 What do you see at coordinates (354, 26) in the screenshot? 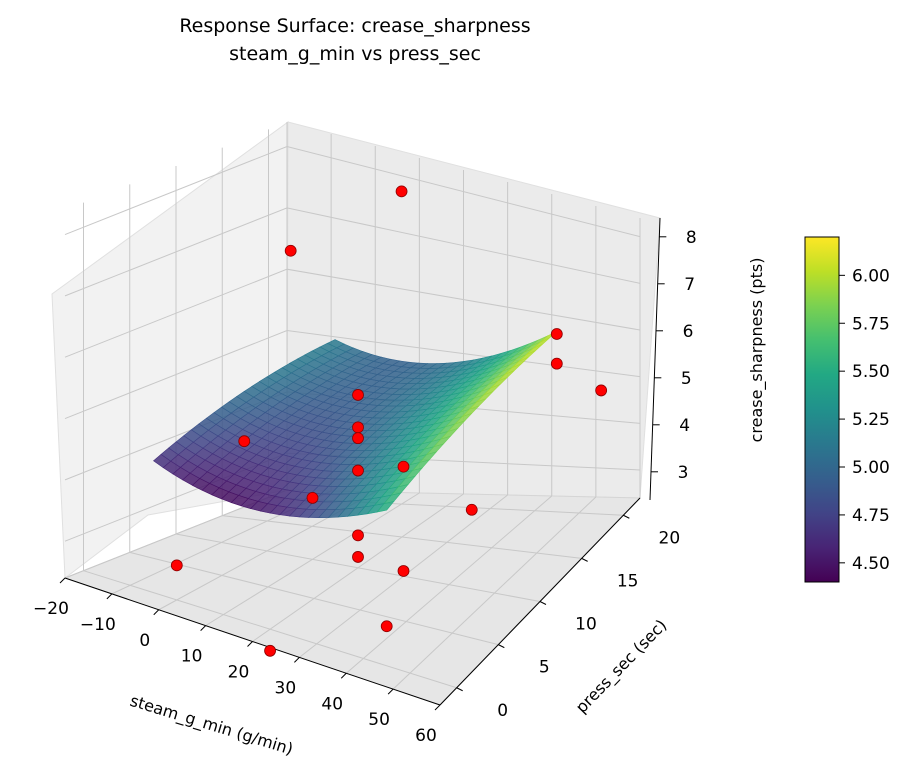
I see `chart-title: Response Surface: crease_sharpness` at bounding box center [354, 26].